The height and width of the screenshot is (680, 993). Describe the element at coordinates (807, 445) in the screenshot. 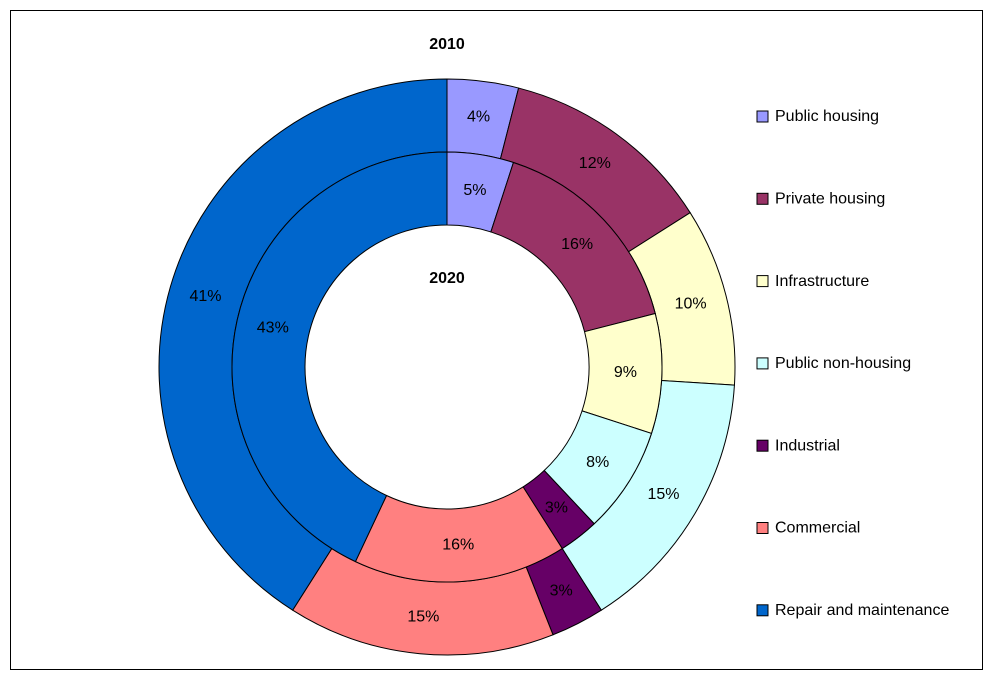

I see `legend-label: Industrial` at that location.